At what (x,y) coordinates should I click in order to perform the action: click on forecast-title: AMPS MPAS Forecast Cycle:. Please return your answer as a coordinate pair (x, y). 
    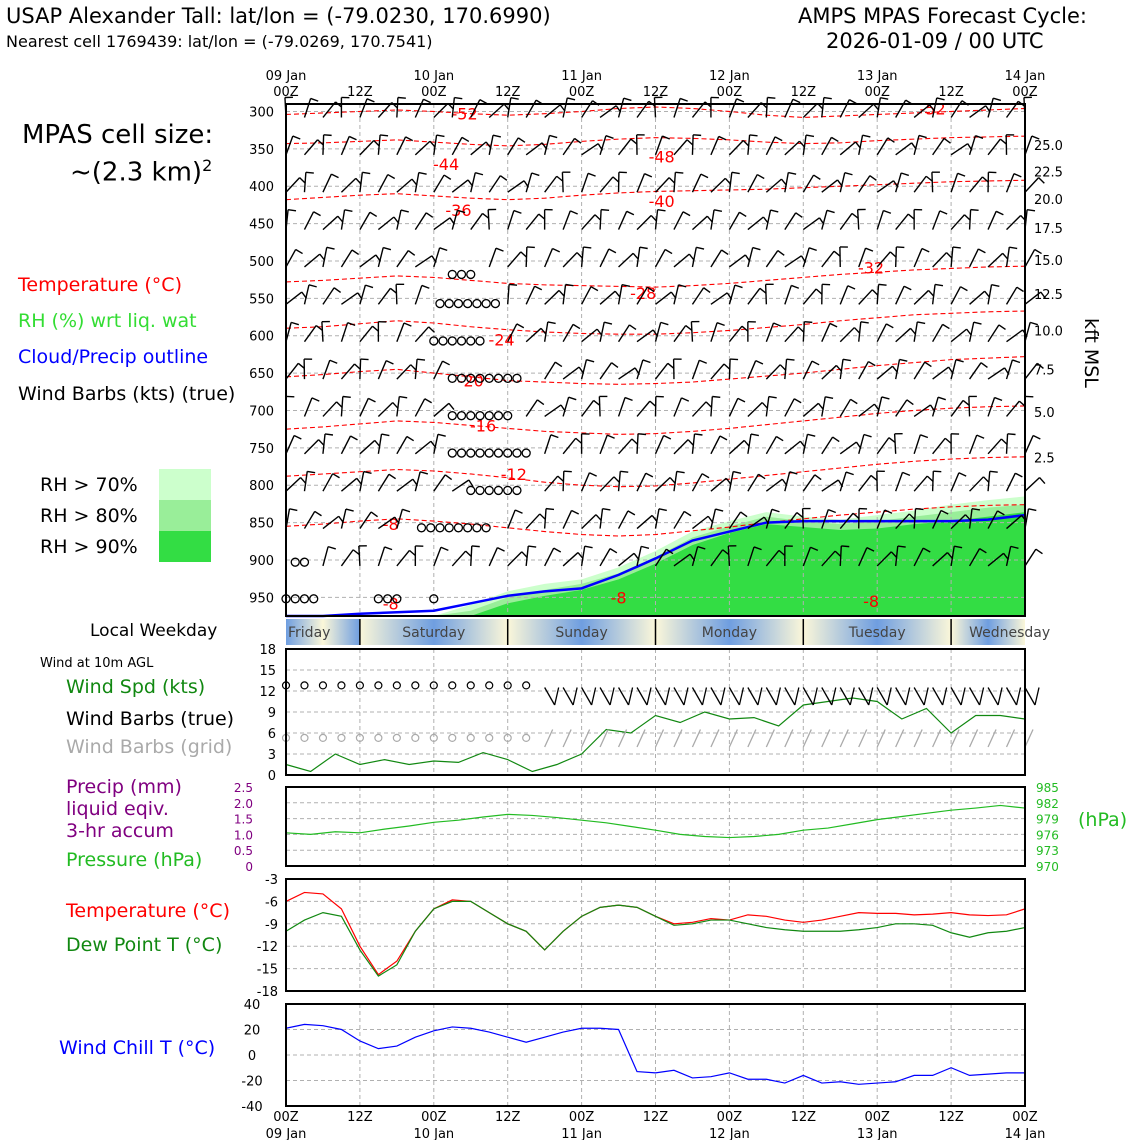
    Looking at the image, I should click on (942, 16).